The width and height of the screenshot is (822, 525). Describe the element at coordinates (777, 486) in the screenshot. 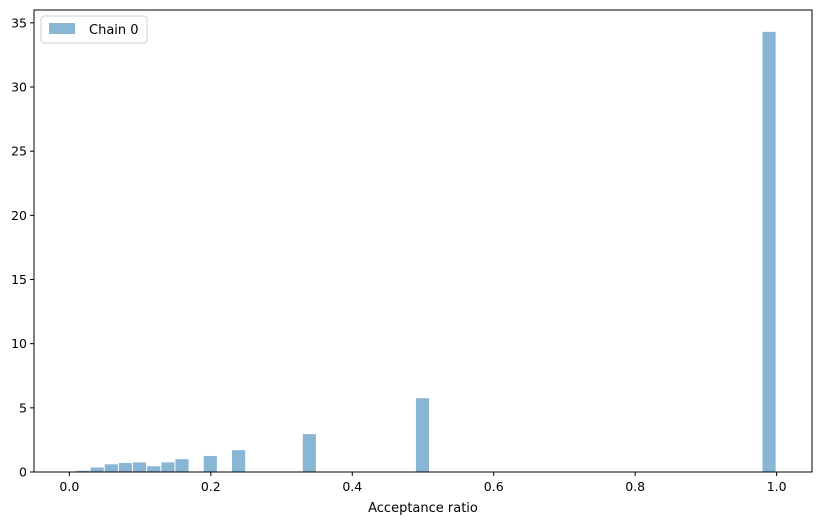

I see `x-tick-label: 1.0` at that location.